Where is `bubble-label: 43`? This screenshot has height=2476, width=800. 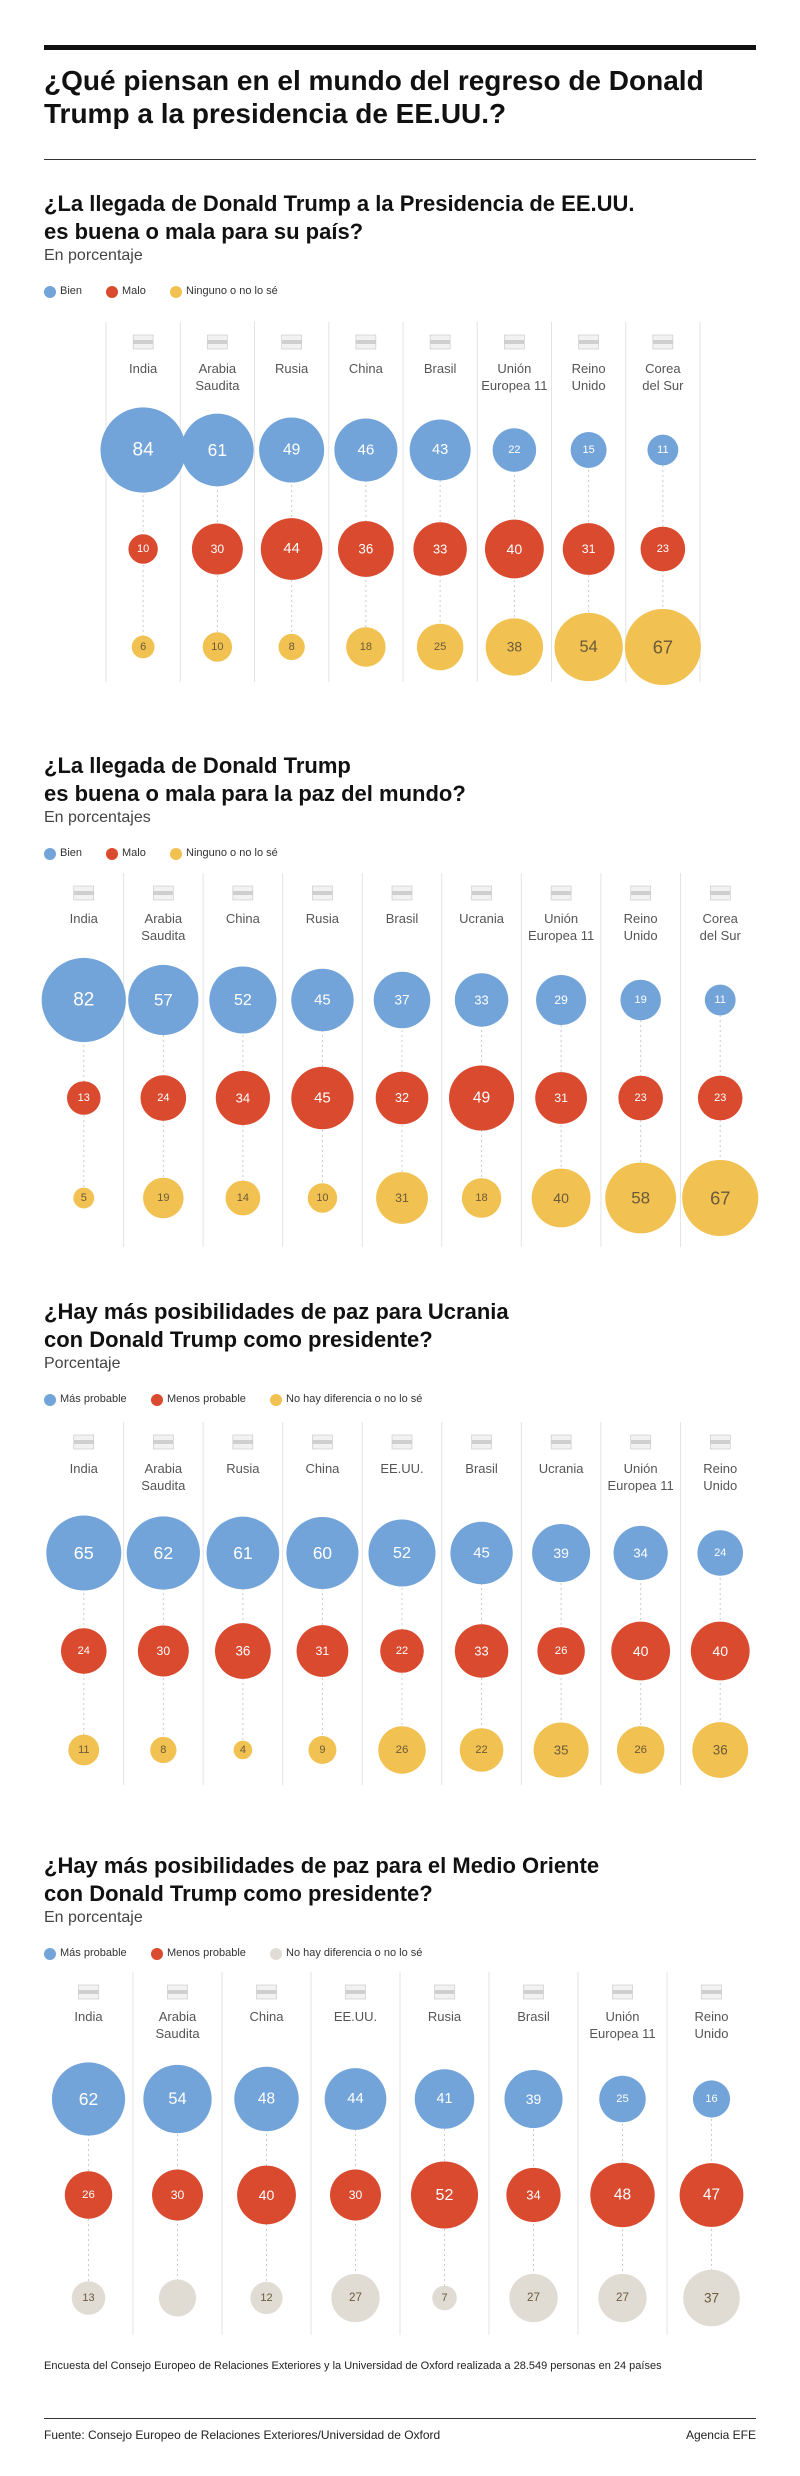
bubble-label: 43 is located at coordinates (440, 450).